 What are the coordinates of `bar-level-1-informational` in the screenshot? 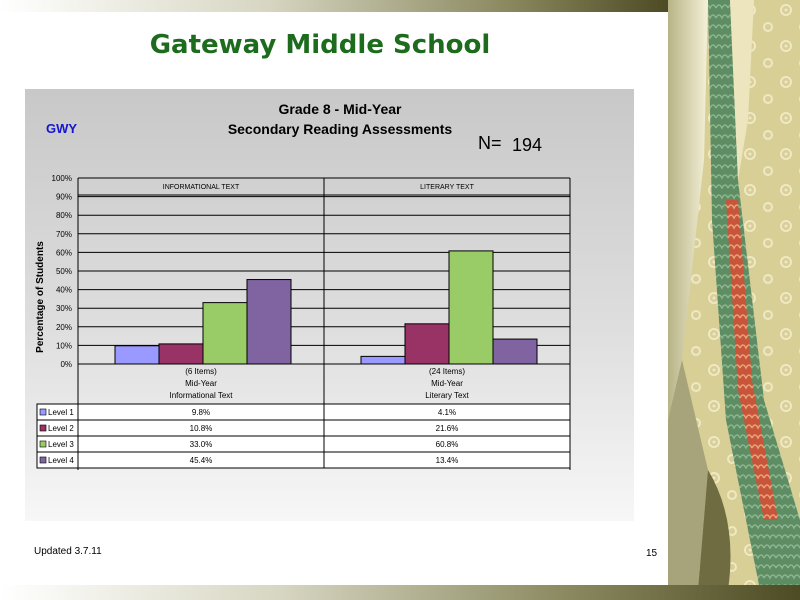 It's located at (137, 355).